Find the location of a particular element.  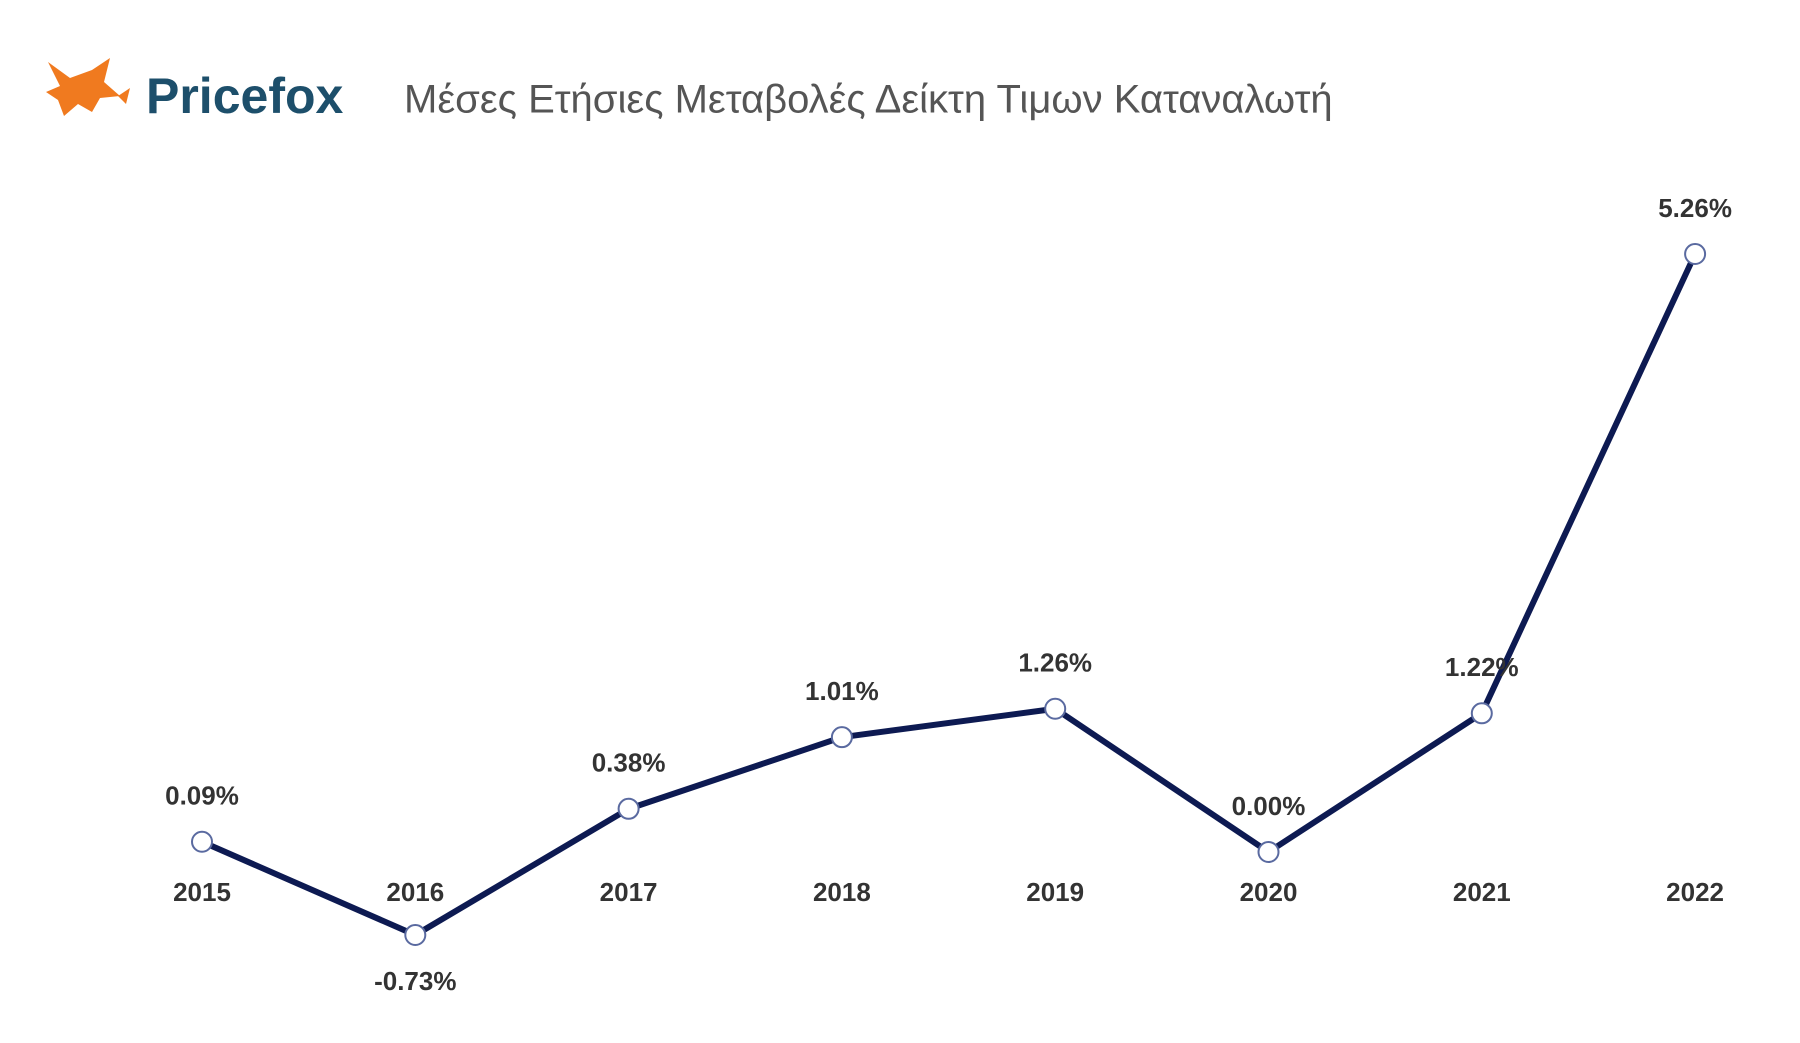

x-tick-label: 2022 is located at coordinates (1695, 892).